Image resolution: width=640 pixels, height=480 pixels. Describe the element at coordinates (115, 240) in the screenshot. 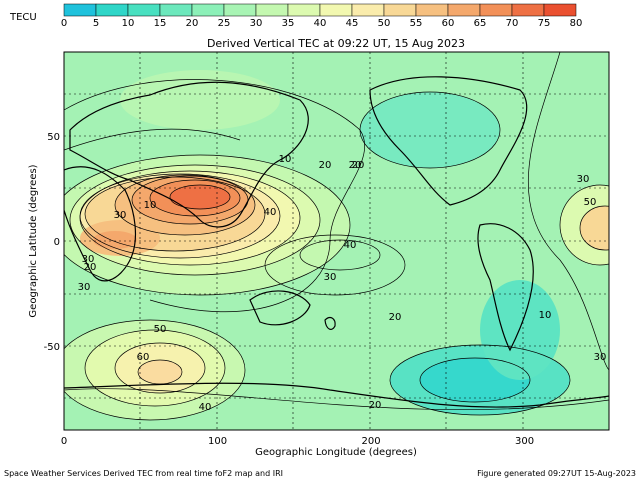

I see `eia-south-crest-core` at that location.